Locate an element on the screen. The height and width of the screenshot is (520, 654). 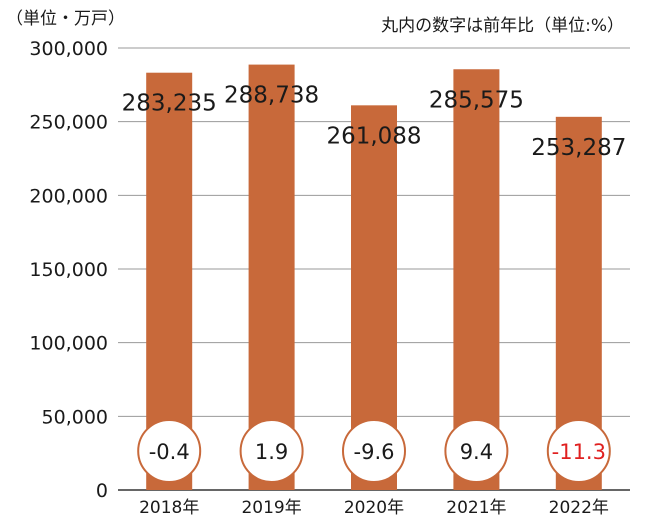
yoy-label: -11.3 is located at coordinates (579, 452).